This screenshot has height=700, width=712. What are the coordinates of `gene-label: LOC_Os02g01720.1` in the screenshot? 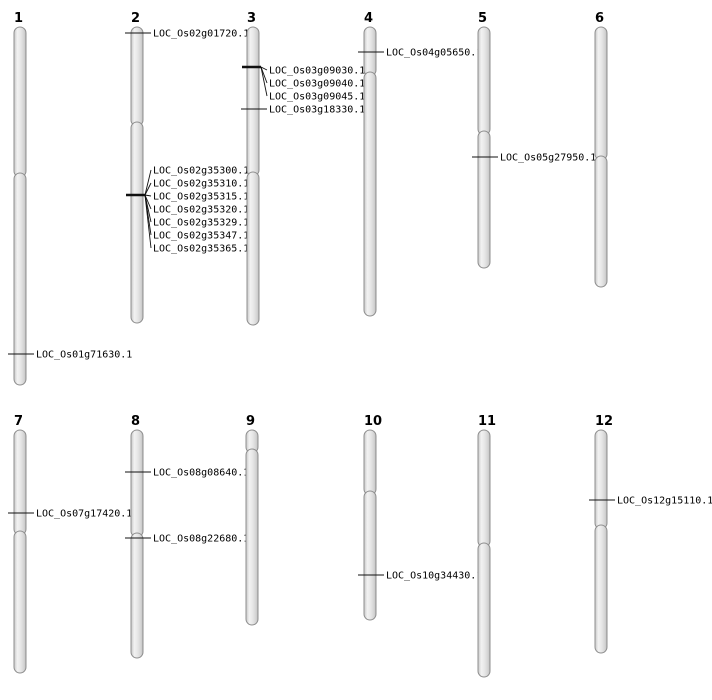 It's located at (201, 34).